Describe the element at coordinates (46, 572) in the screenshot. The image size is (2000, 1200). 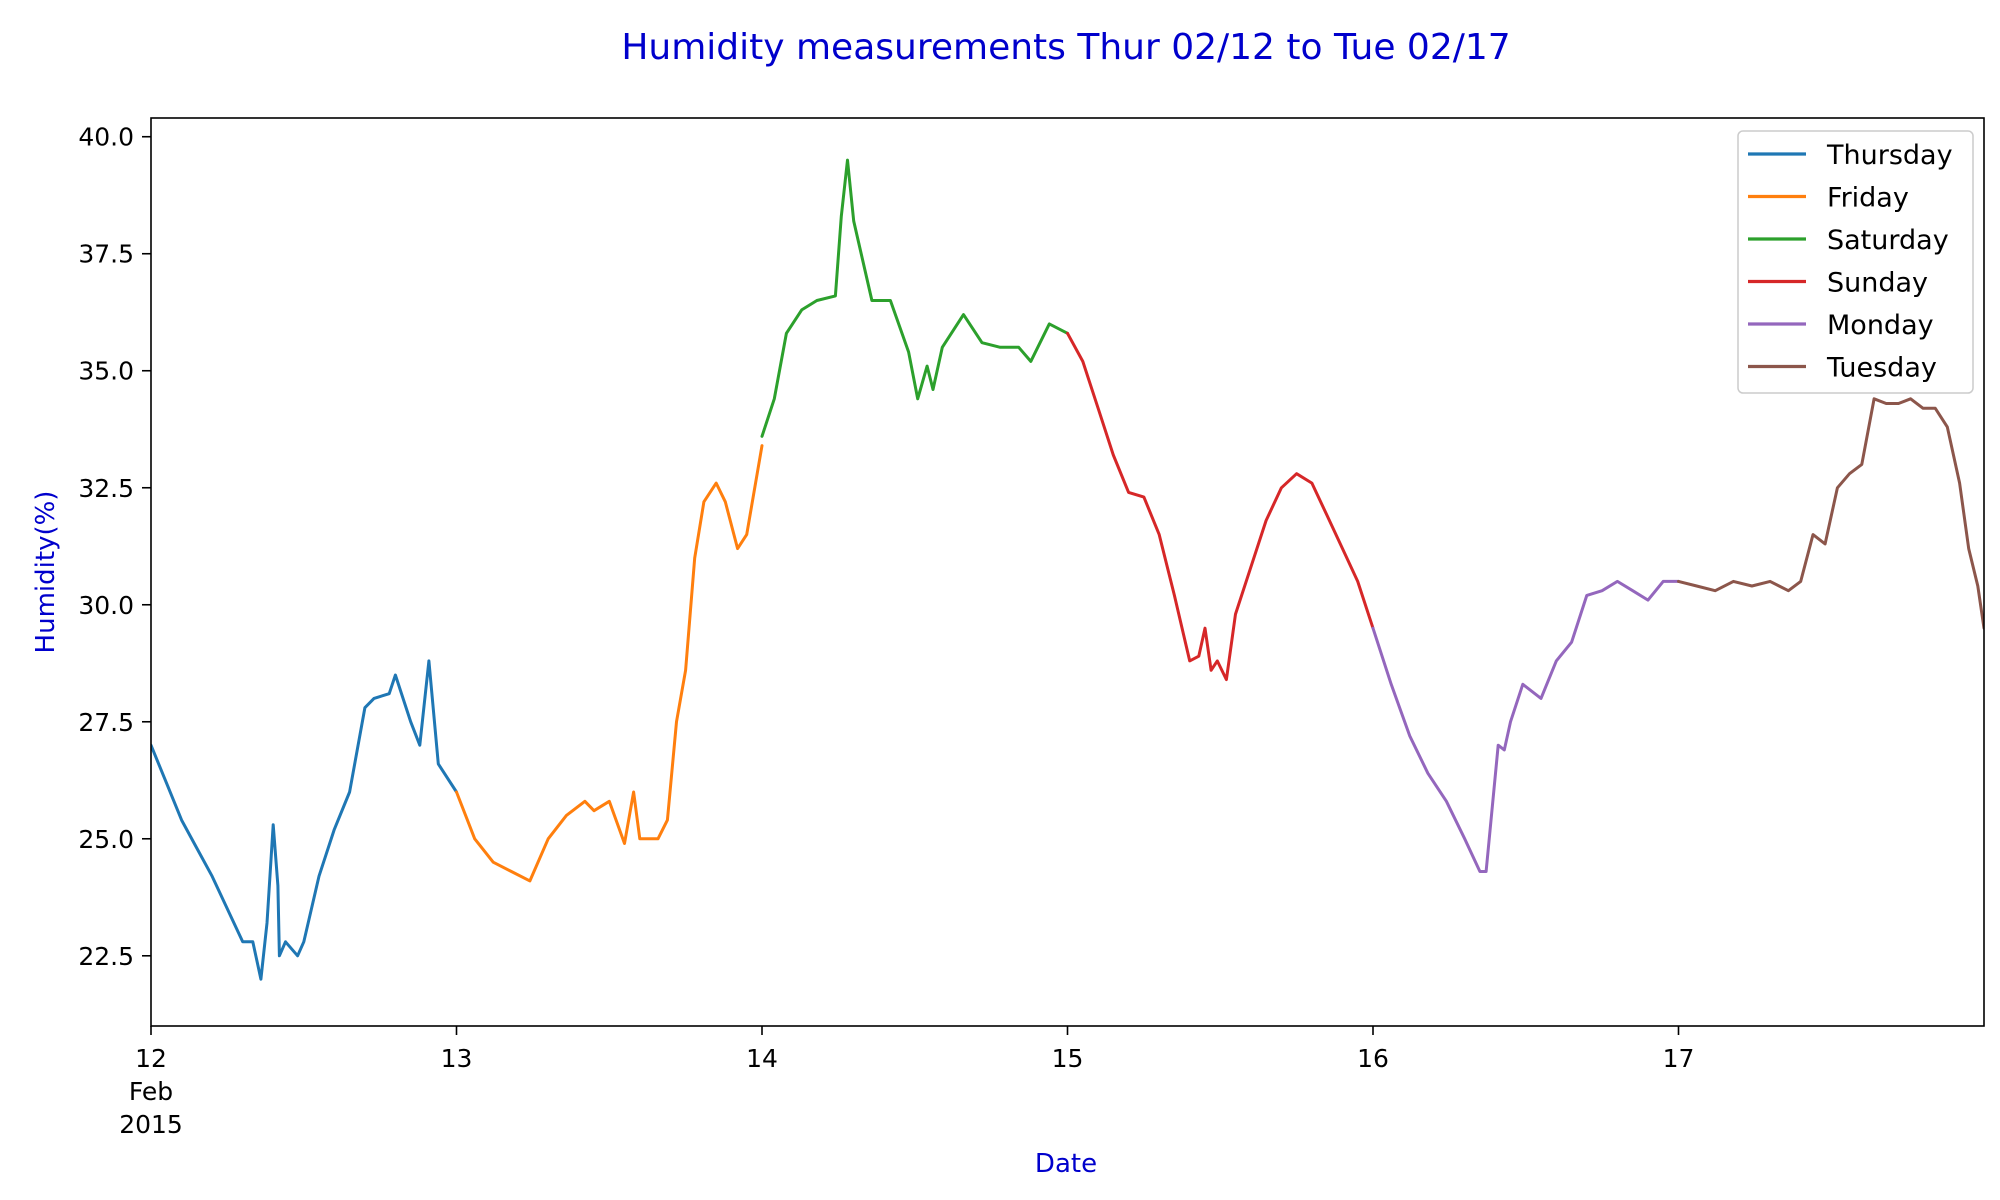
I see `y-axis-label: Humidity(%)` at that location.